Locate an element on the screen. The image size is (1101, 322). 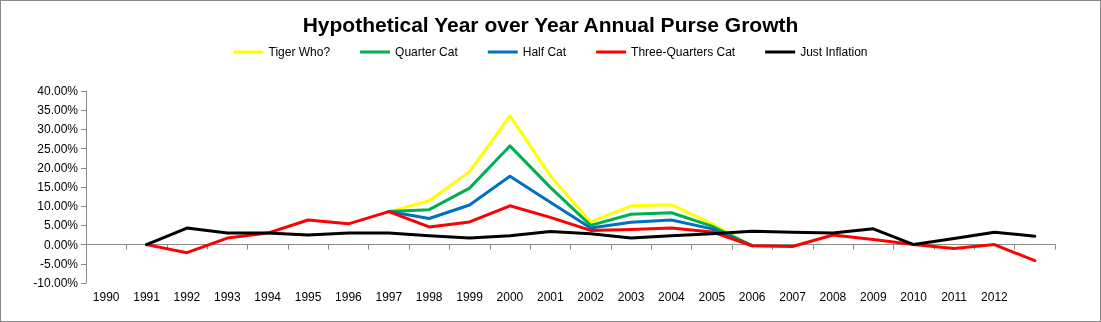
y-tick-label: 10.00% is located at coordinates (58, 206).